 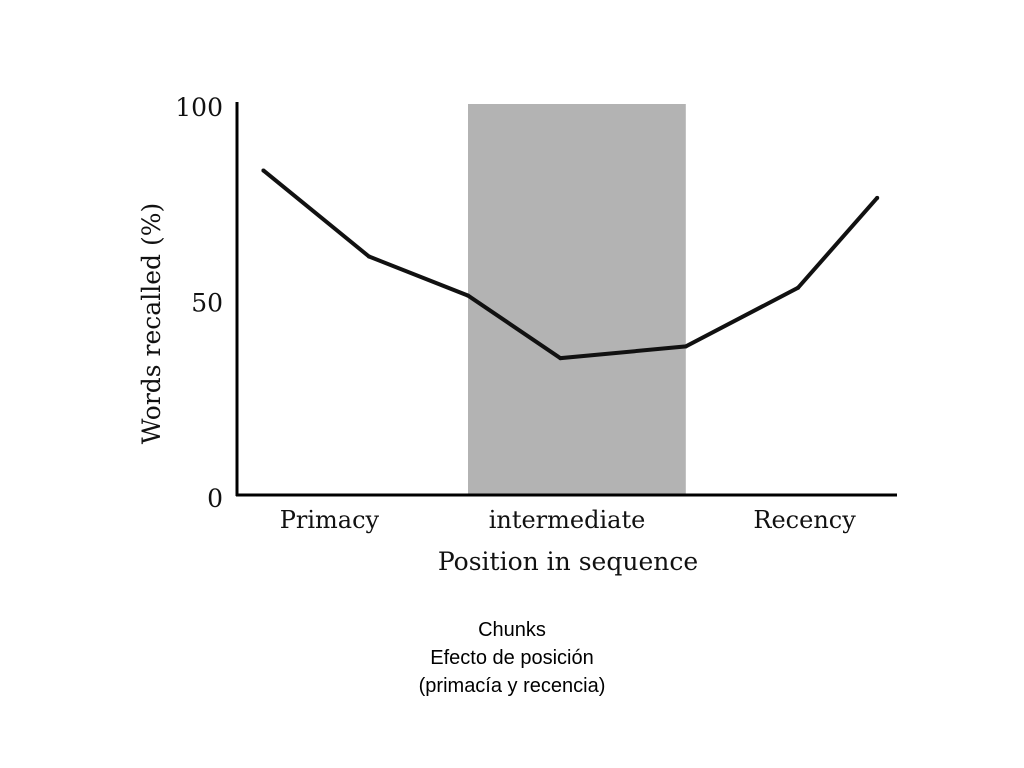 I want to click on caption-line-2: Efecto de posición, so click(x=512, y=658).